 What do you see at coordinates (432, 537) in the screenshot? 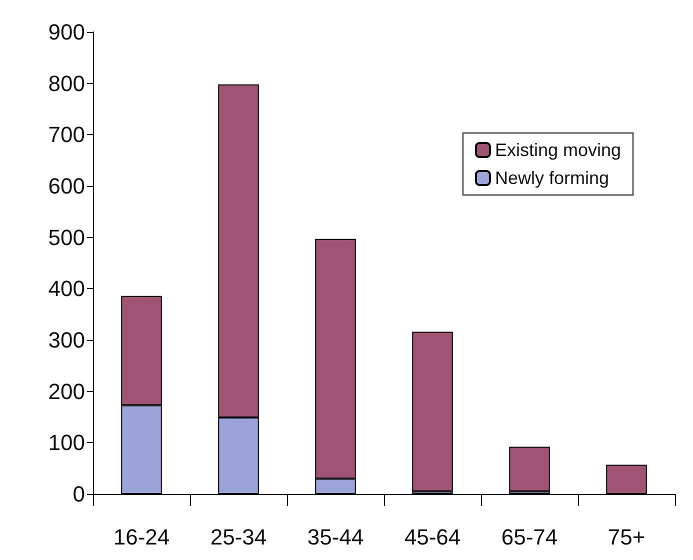
I see `x-tick-label: 45-64` at bounding box center [432, 537].